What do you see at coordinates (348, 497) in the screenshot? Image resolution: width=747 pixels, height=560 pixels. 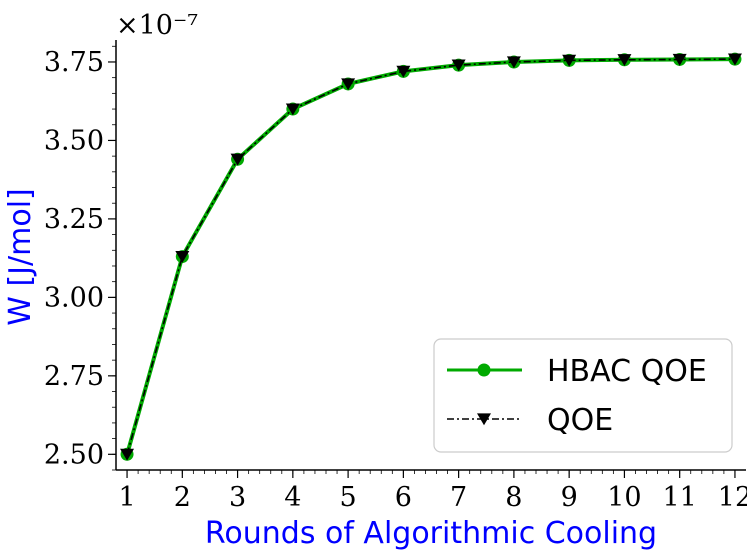 I see `x-tick-label: 5` at bounding box center [348, 497].